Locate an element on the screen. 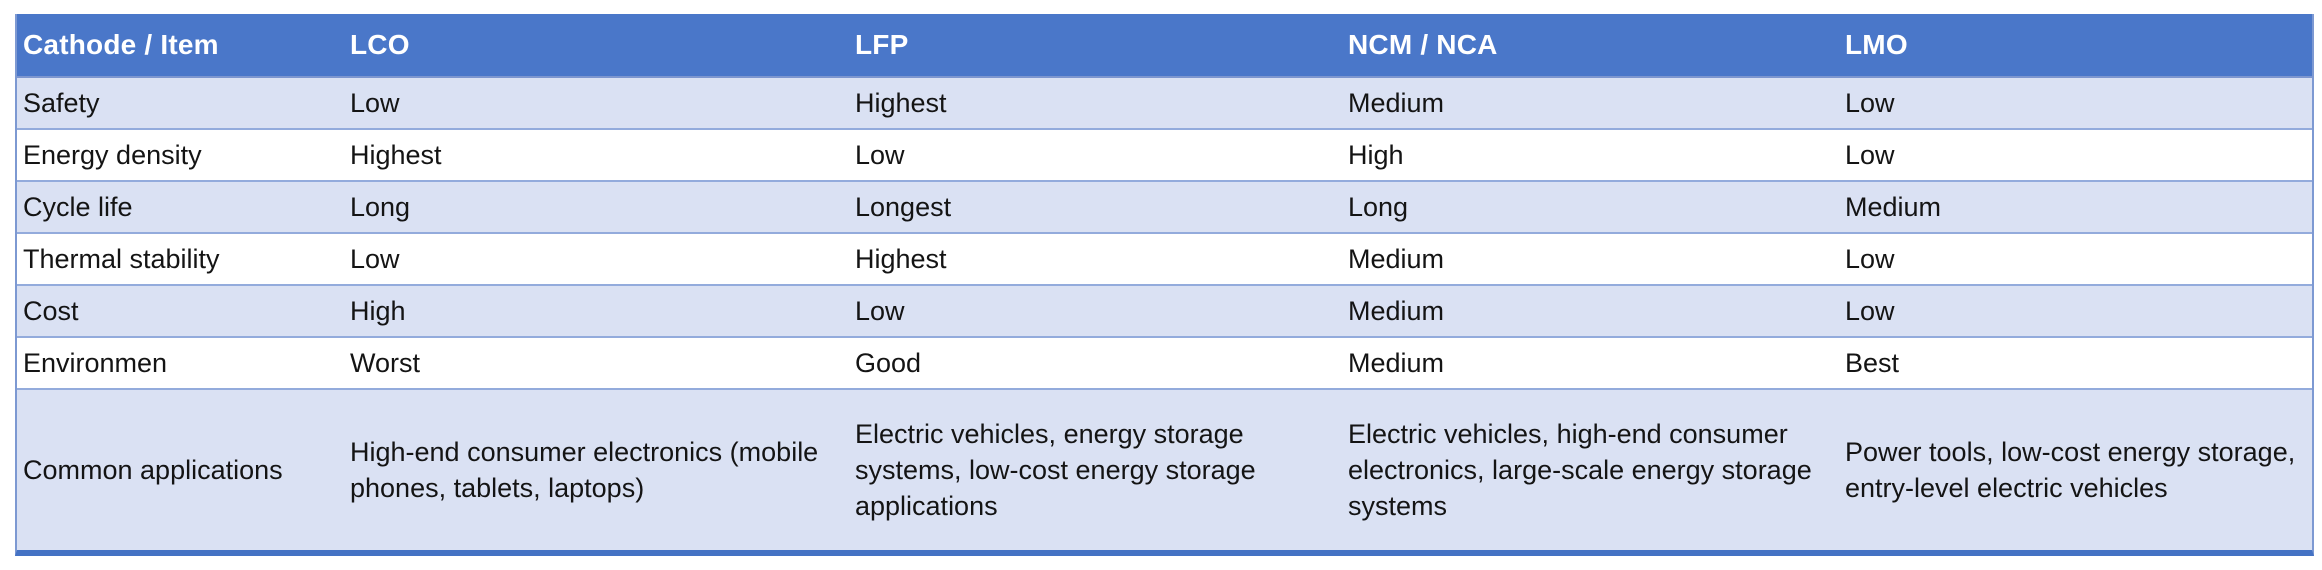 This screenshot has height=570, width=2322. column-header-lco: LCO is located at coordinates (596, 46).